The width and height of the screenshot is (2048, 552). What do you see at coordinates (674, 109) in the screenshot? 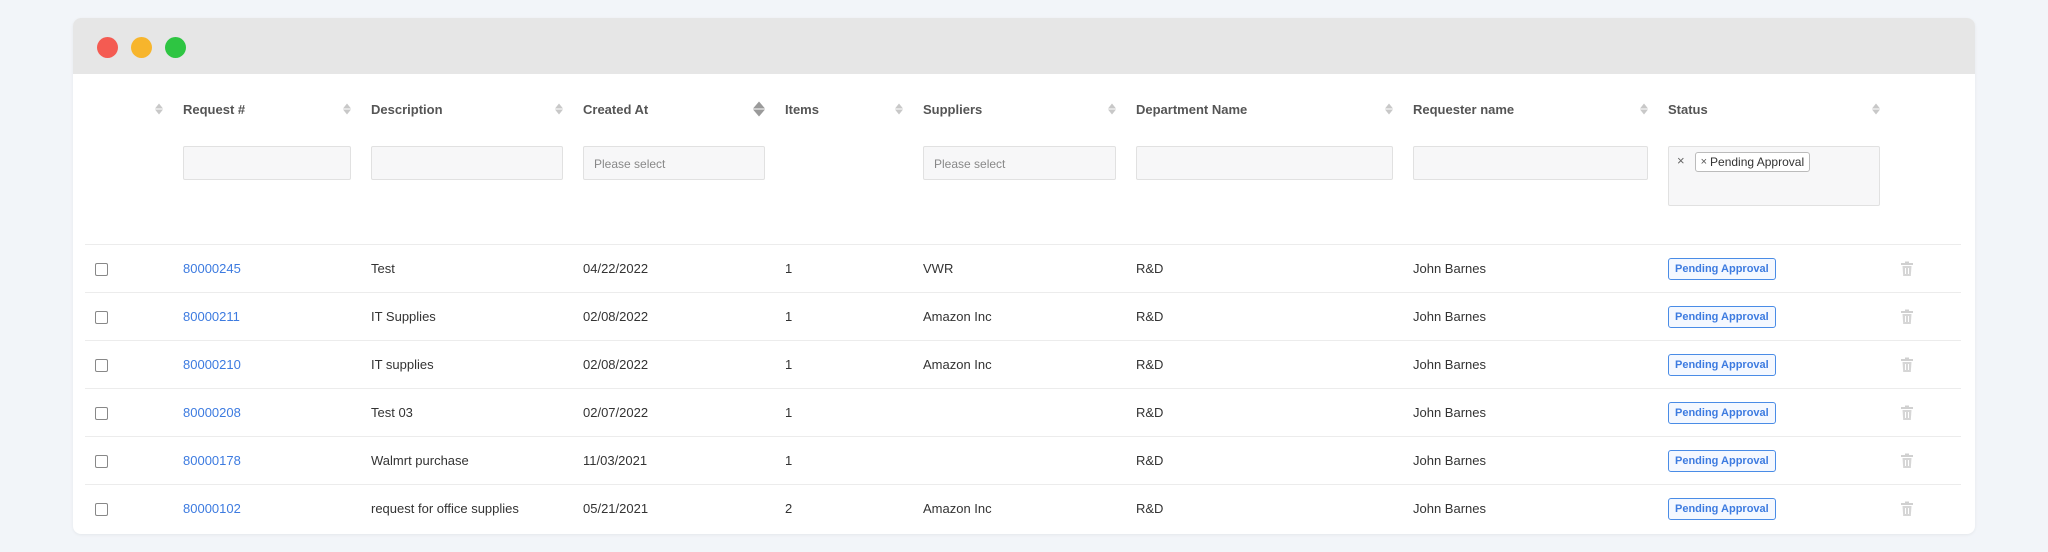
I see `header-created-at: Created At` at bounding box center [674, 109].